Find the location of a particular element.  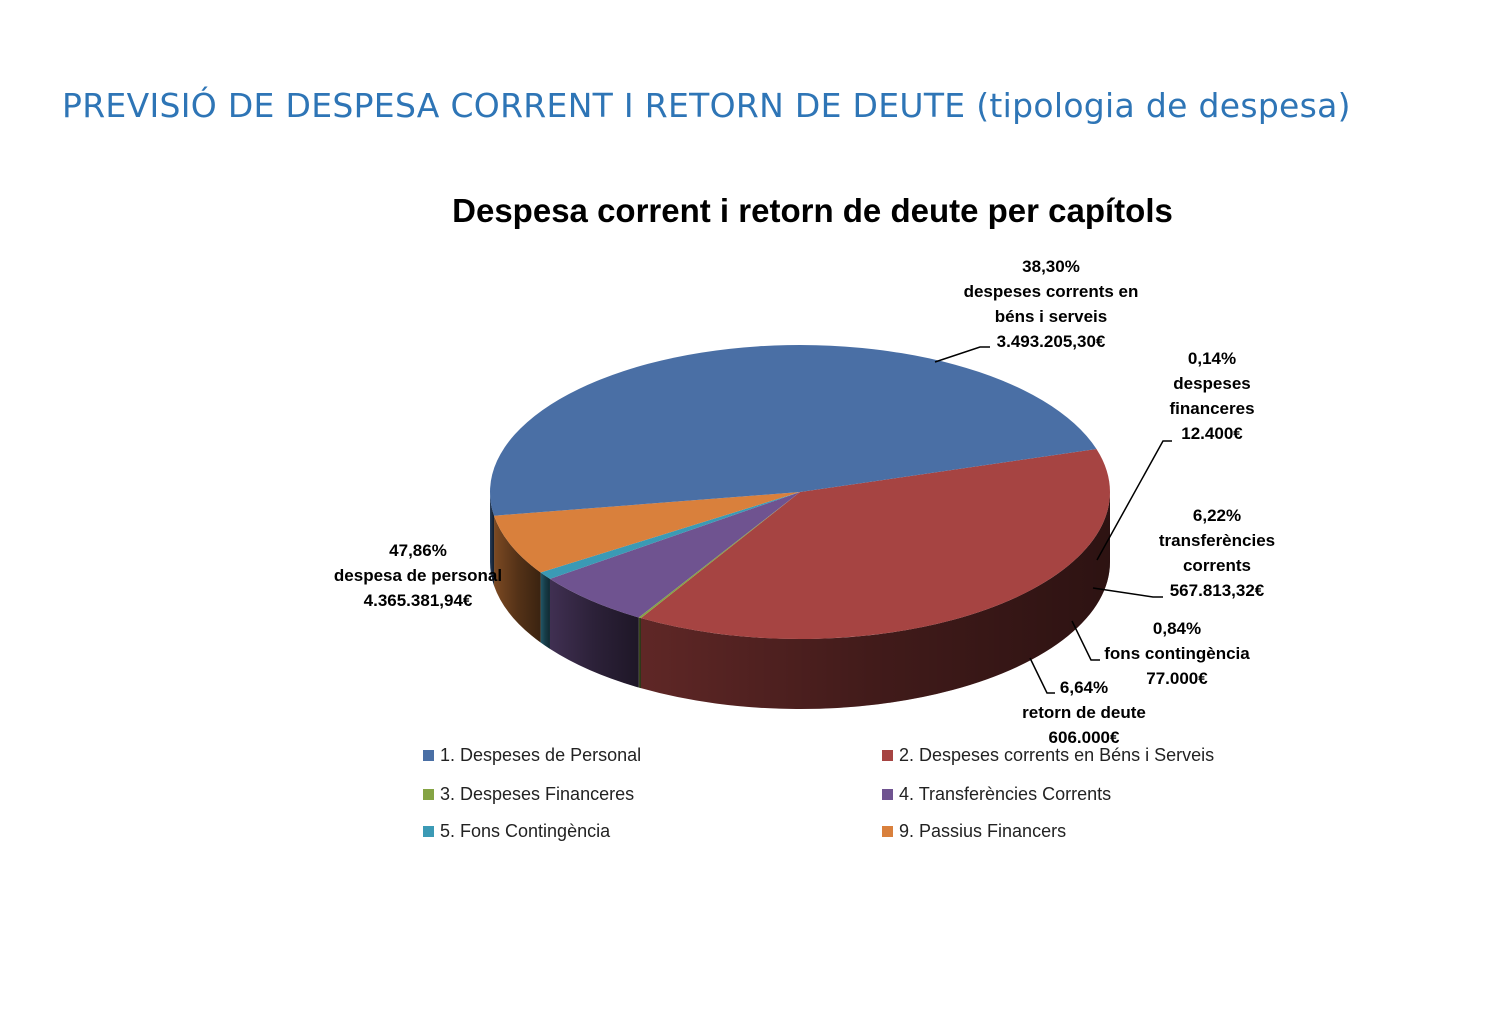

data-label-percent: 47,86% is located at coordinates (418, 550).